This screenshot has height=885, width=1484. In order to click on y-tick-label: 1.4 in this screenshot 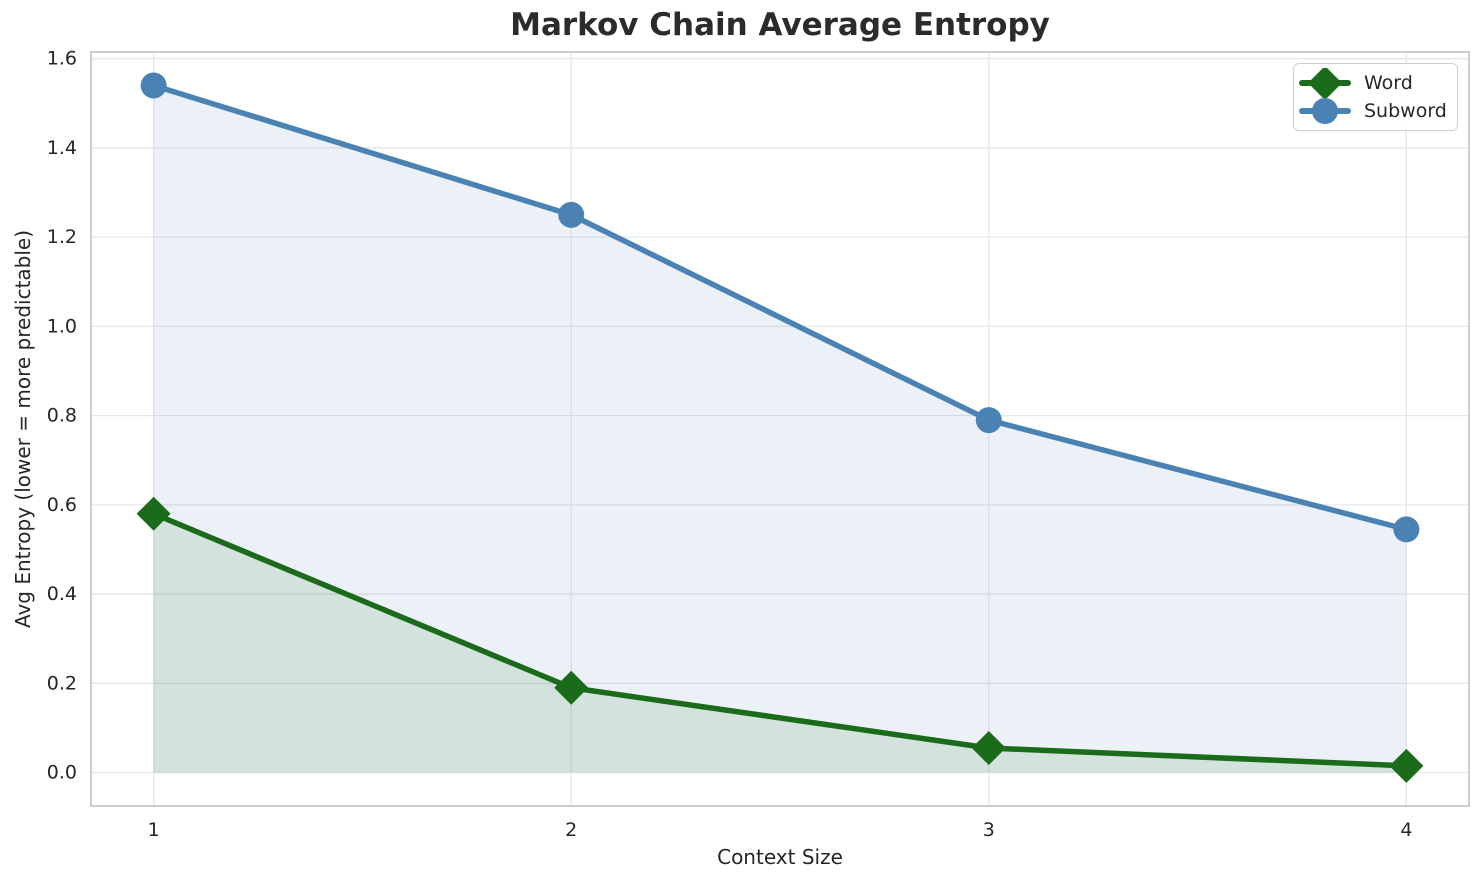, I will do `click(62, 148)`.